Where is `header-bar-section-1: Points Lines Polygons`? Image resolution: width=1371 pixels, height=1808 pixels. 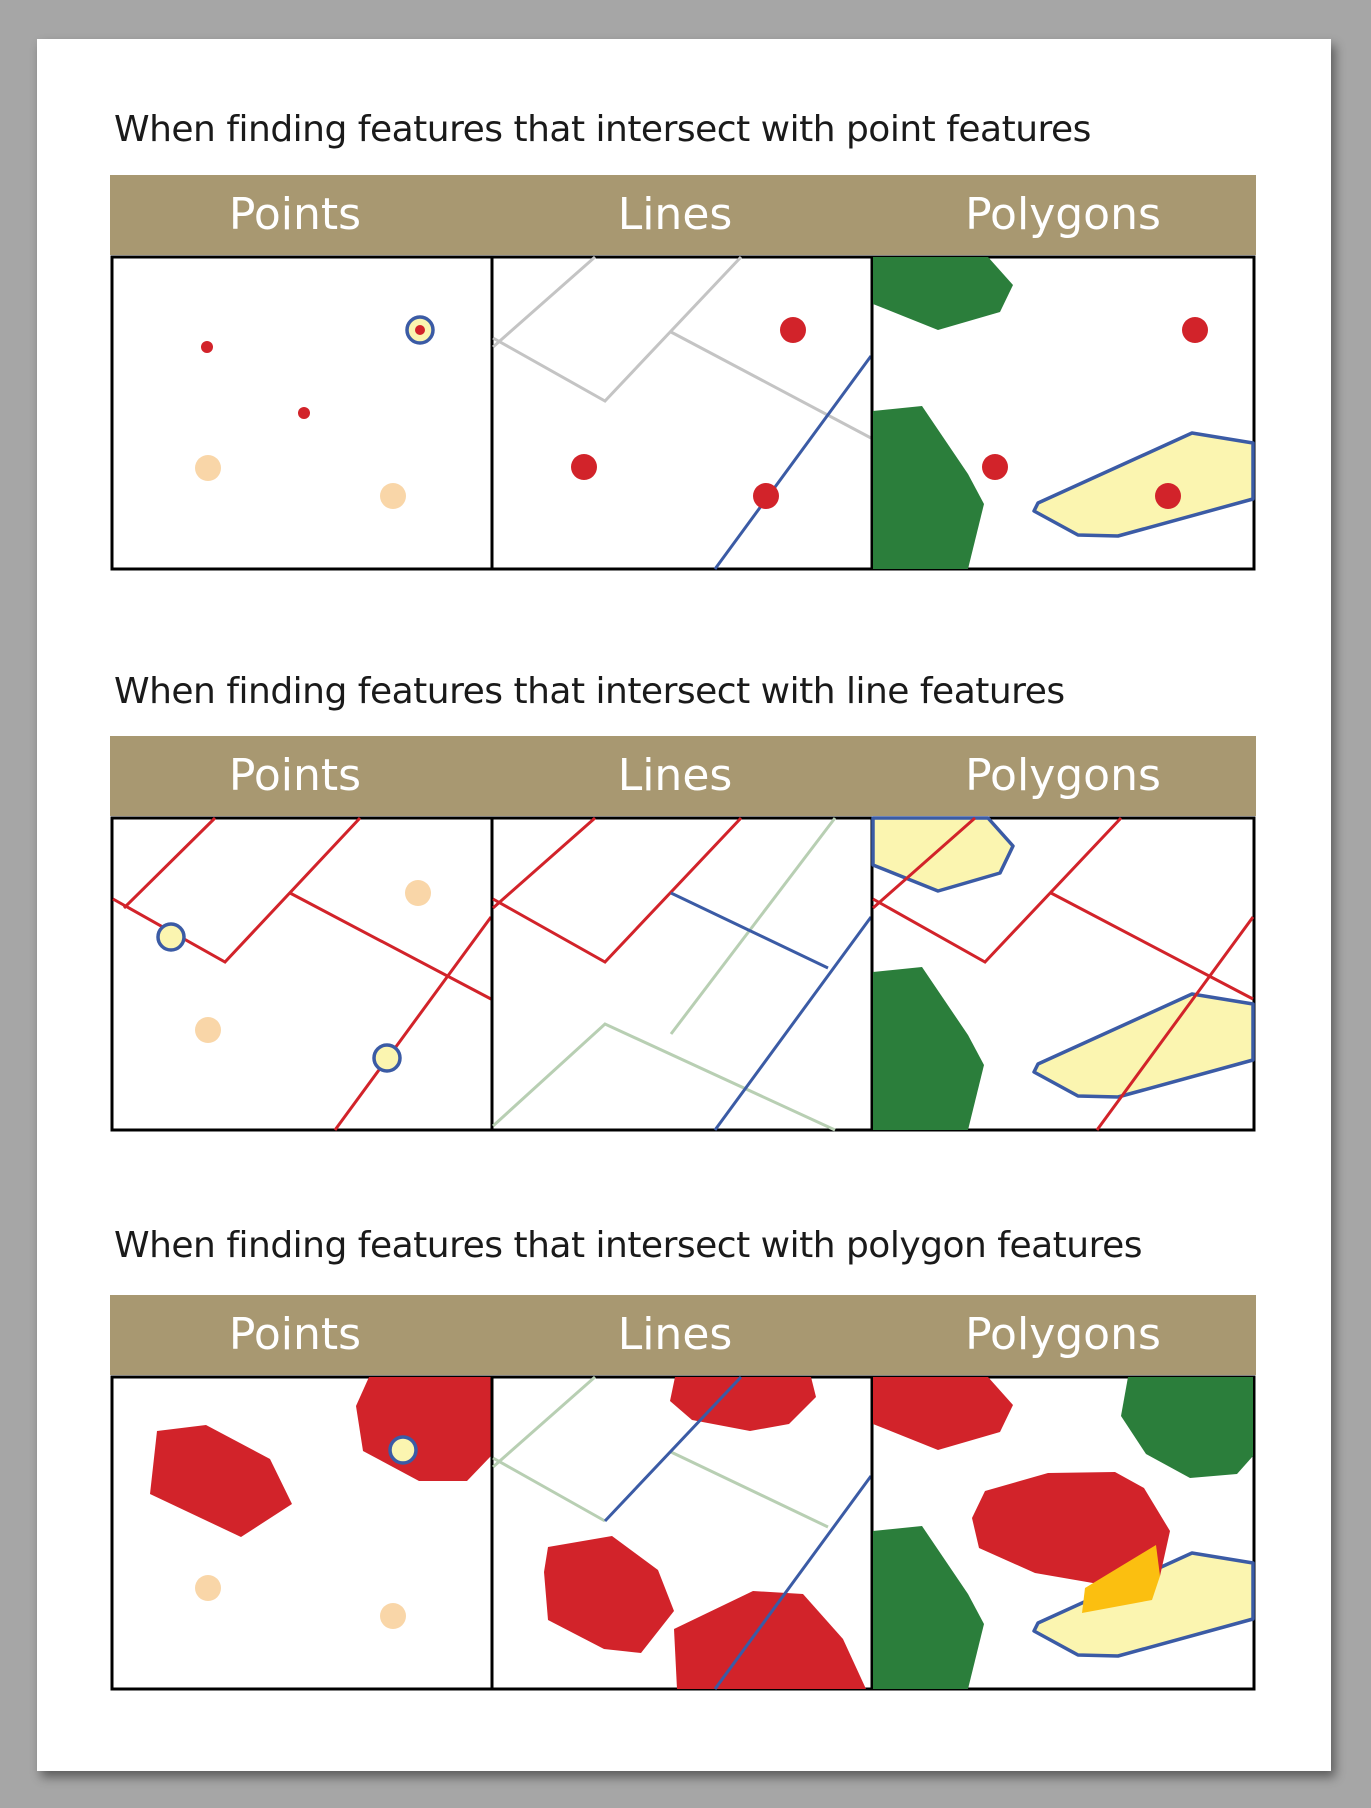
header-bar-section-1: Points Lines Polygons is located at coordinates (683, 215).